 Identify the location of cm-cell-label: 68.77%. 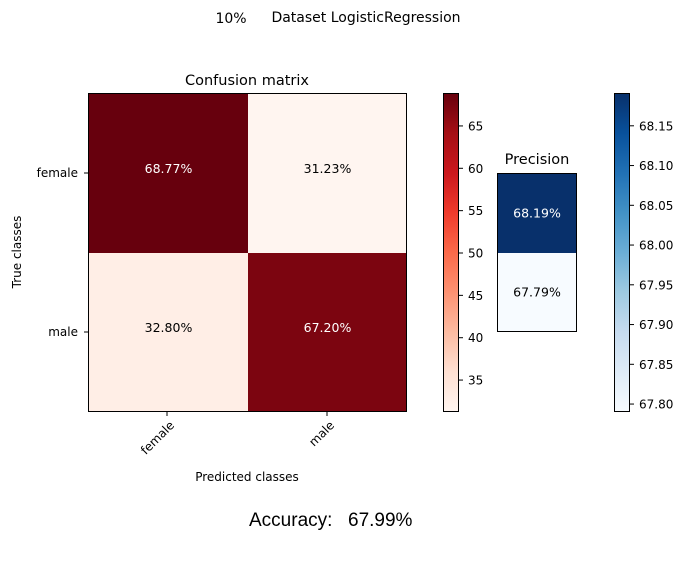
(169, 168).